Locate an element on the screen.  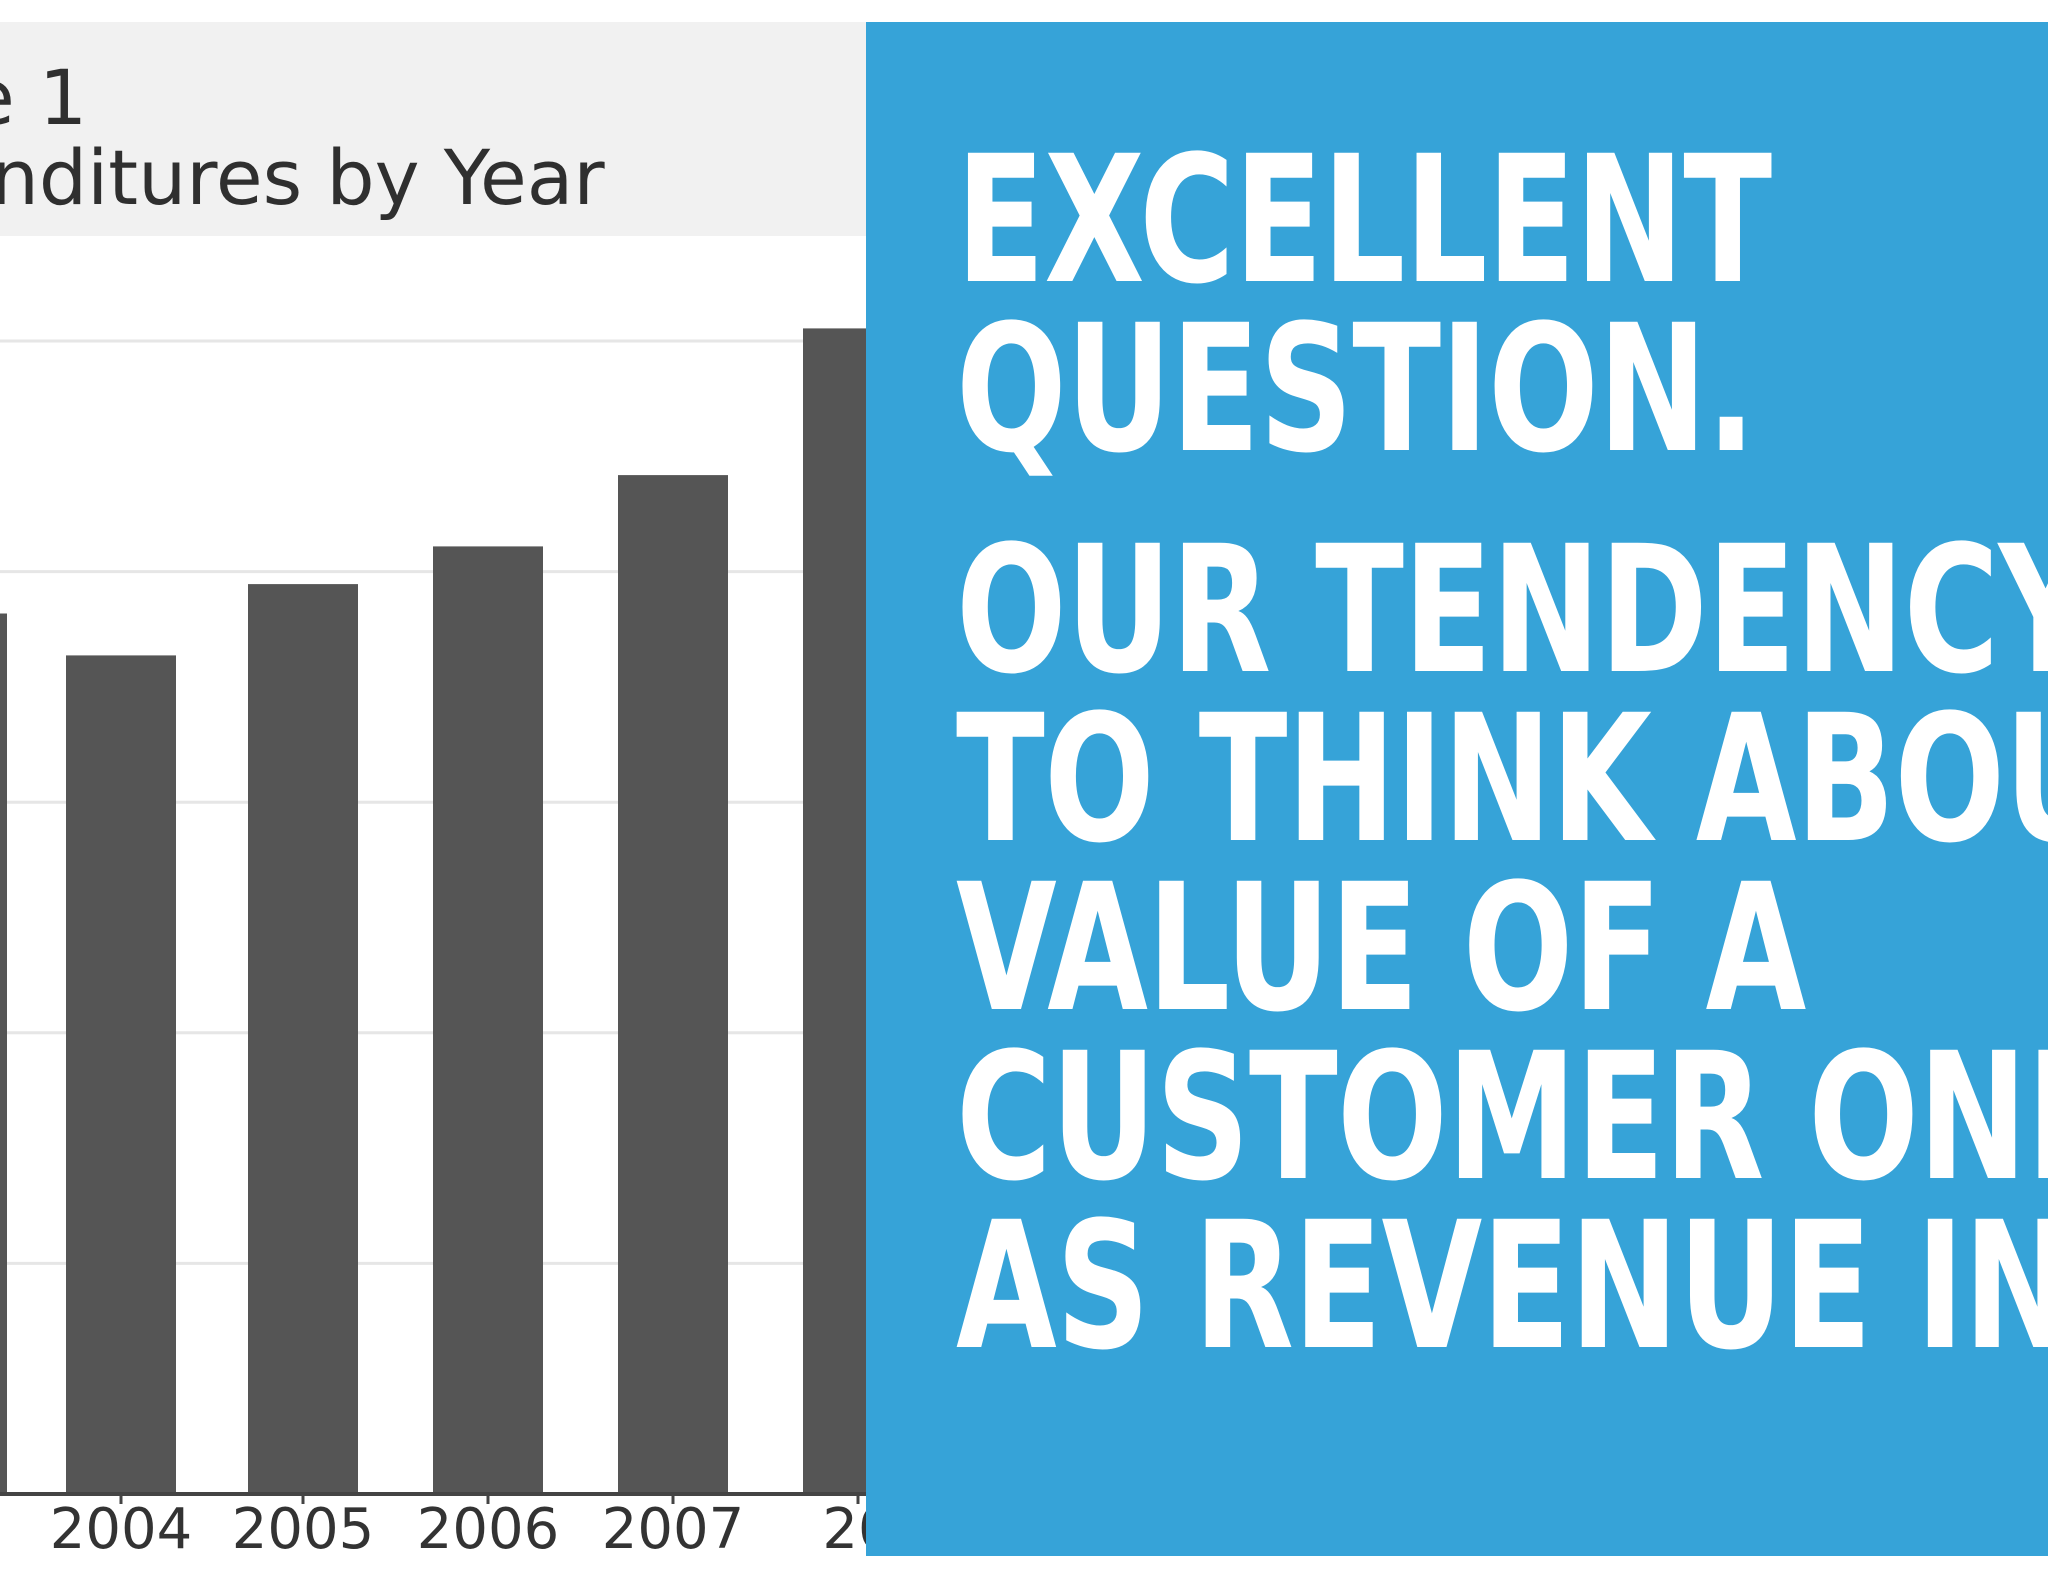
x-tick-label-2007: 2007 is located at coordinates (673, 1526).